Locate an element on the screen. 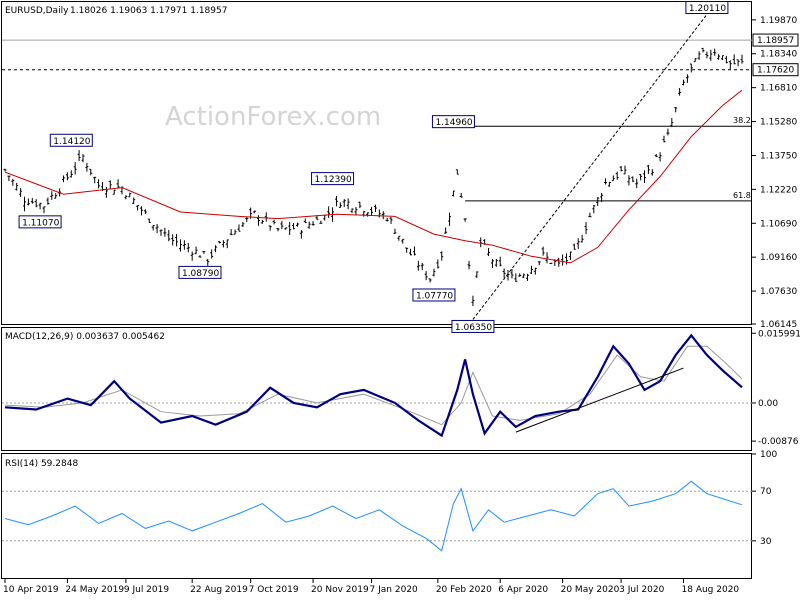 The width and height of the screenshot is (800, 604). price-y-tick-label: 1.07630 is located at coordinates (778, 292).